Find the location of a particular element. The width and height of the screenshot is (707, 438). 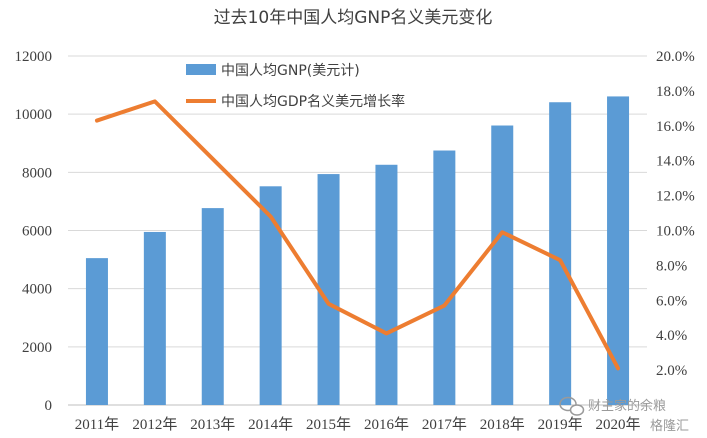

x-tick-label: 2011年 is located at coordinates (97, 424).